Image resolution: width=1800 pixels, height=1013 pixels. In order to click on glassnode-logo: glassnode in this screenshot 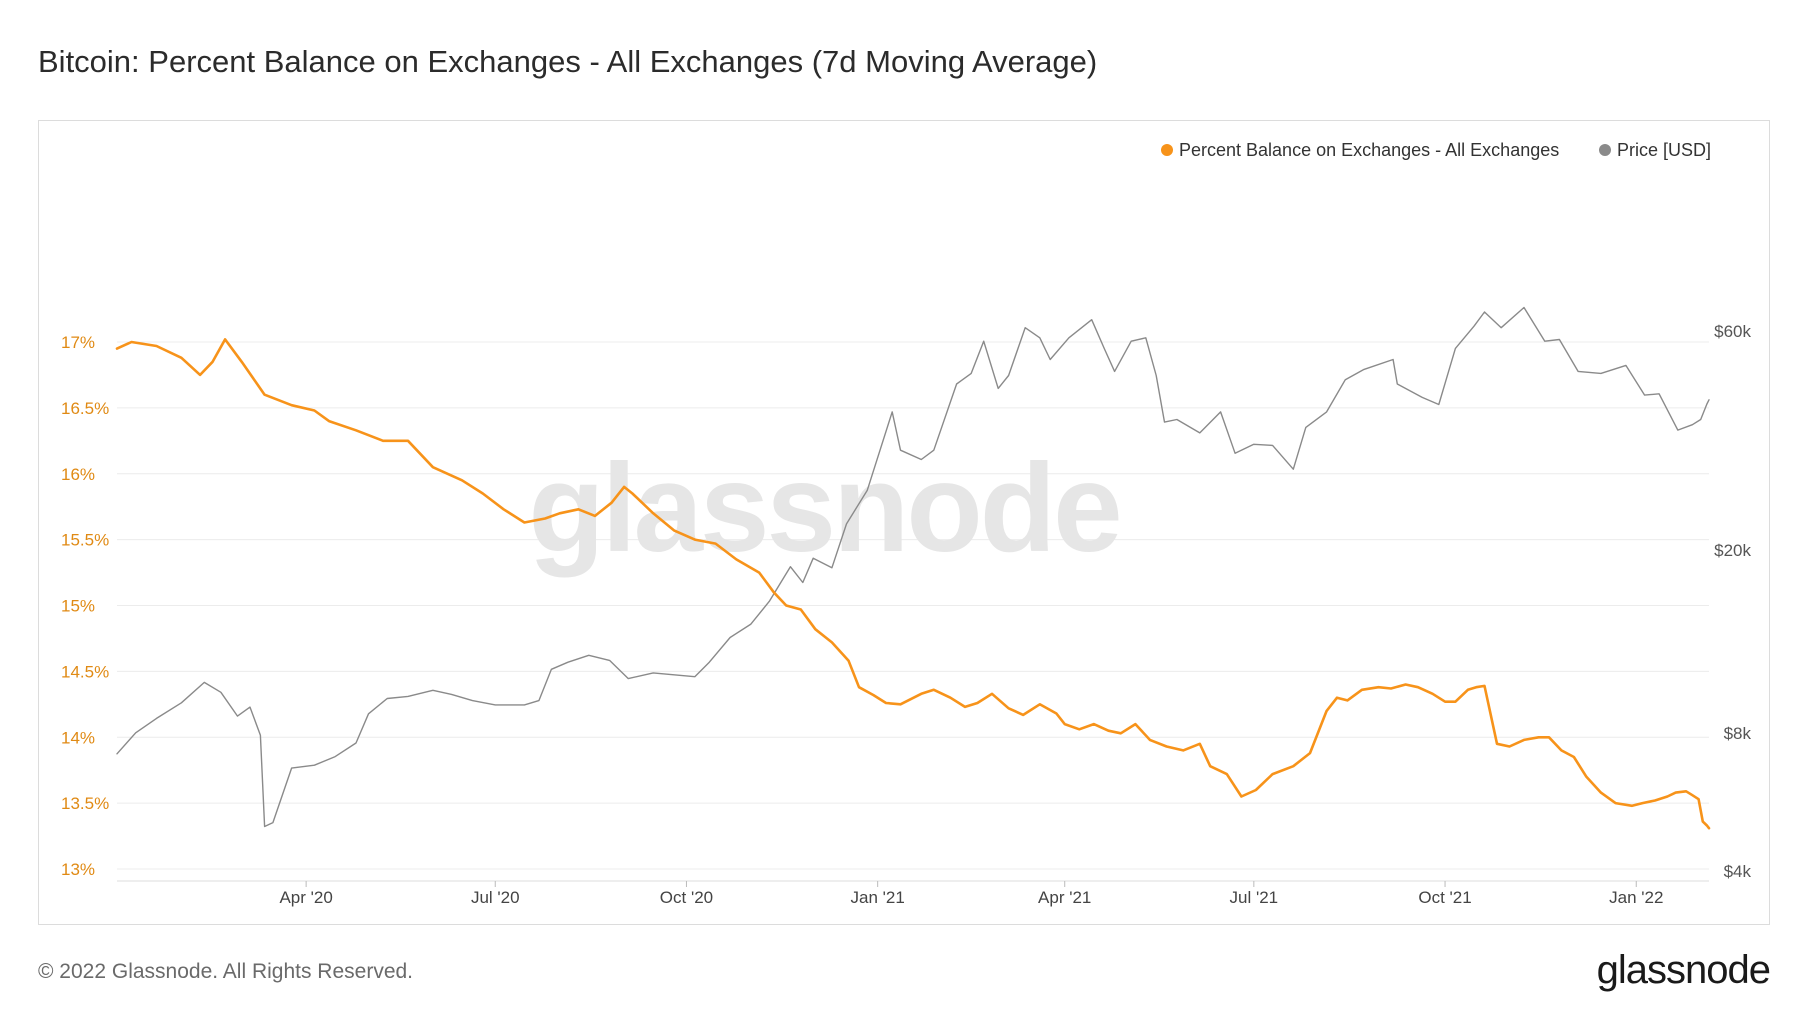, I will do `click(1683, 970)`.